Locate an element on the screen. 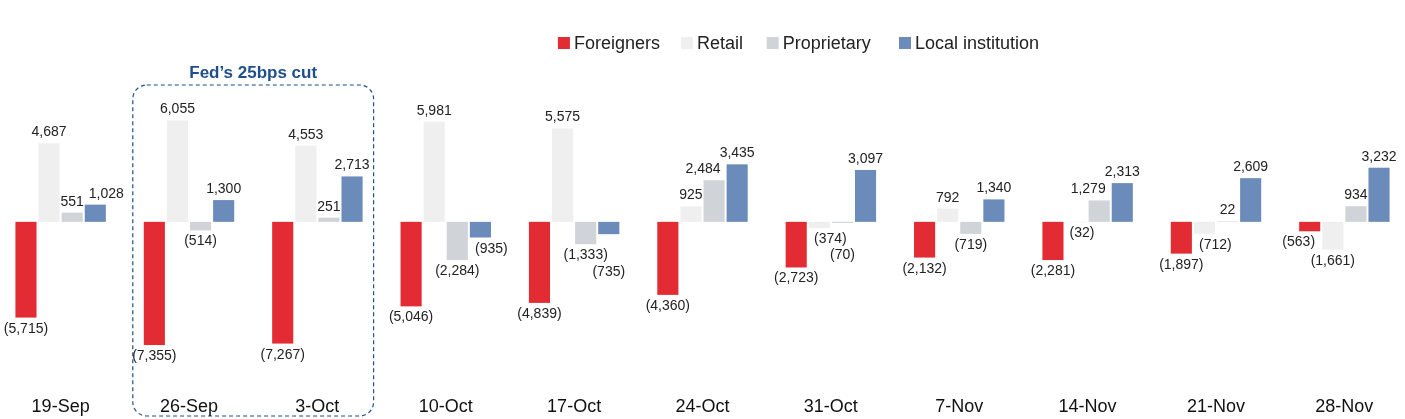  data-label: (374) is located at coordinates (830, 238).